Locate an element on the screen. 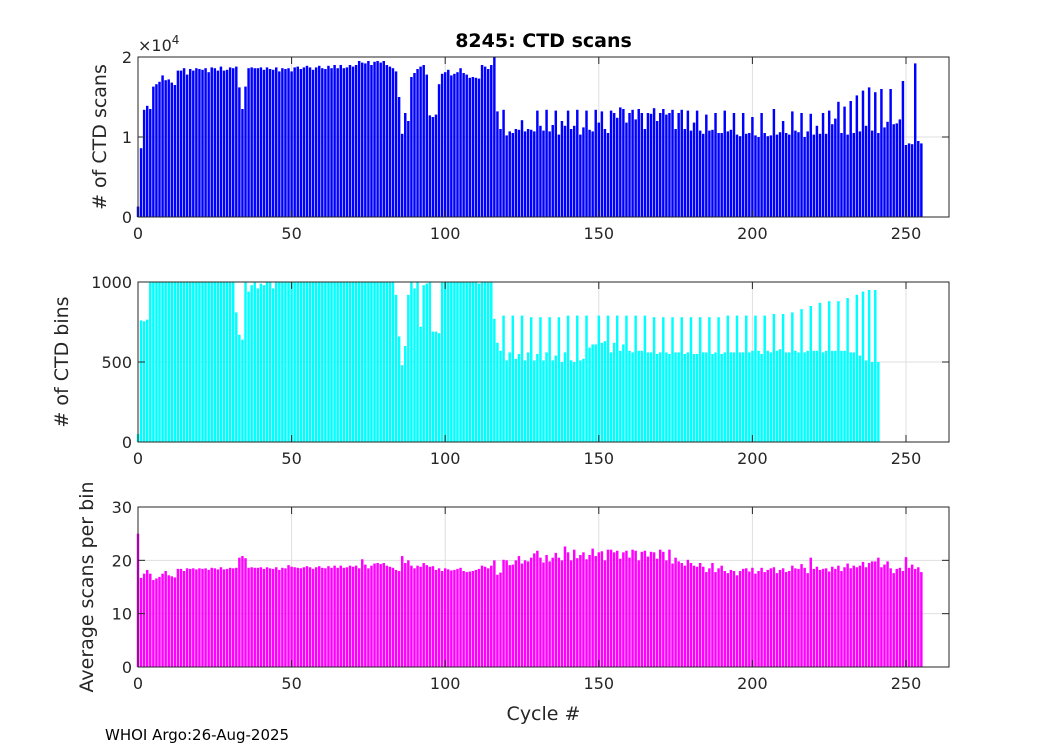  exponent-base: ×10 is located at coordinates (155, 45).